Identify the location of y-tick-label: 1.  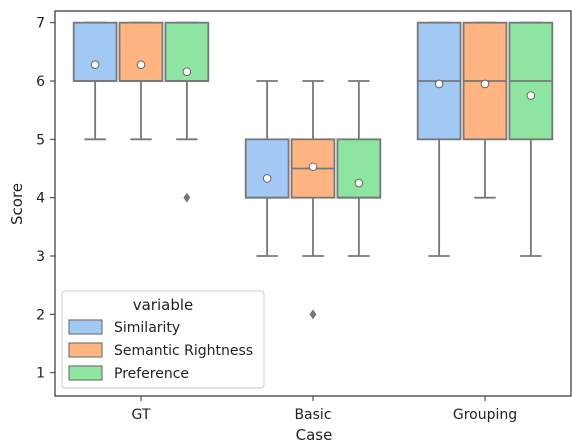
(40, 374).